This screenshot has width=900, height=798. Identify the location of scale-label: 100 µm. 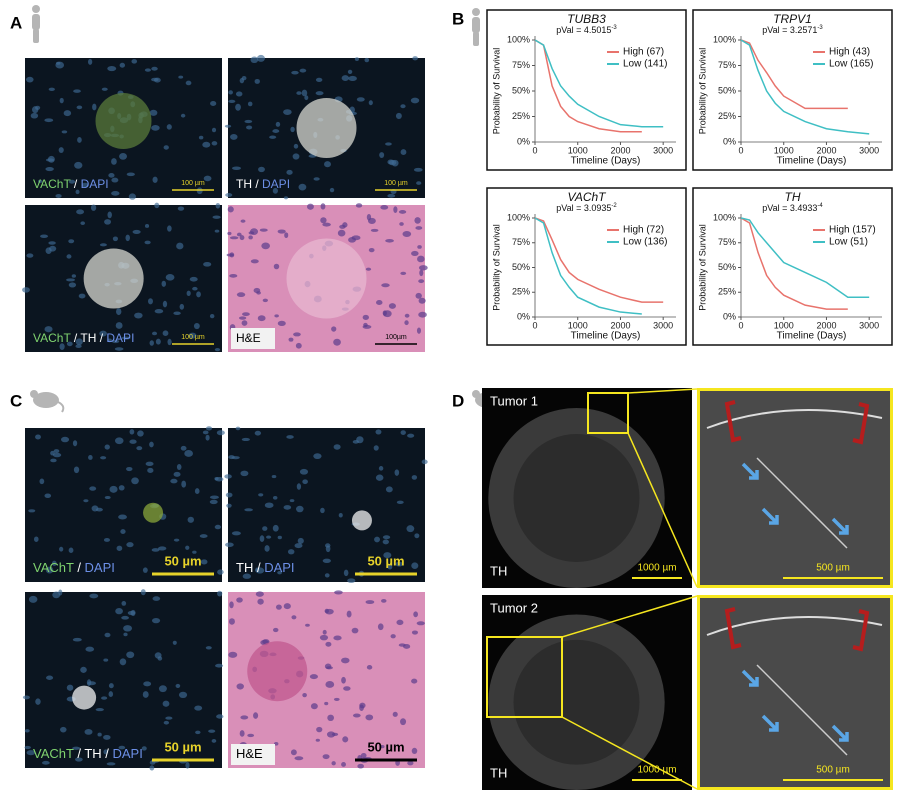
(396, 183).